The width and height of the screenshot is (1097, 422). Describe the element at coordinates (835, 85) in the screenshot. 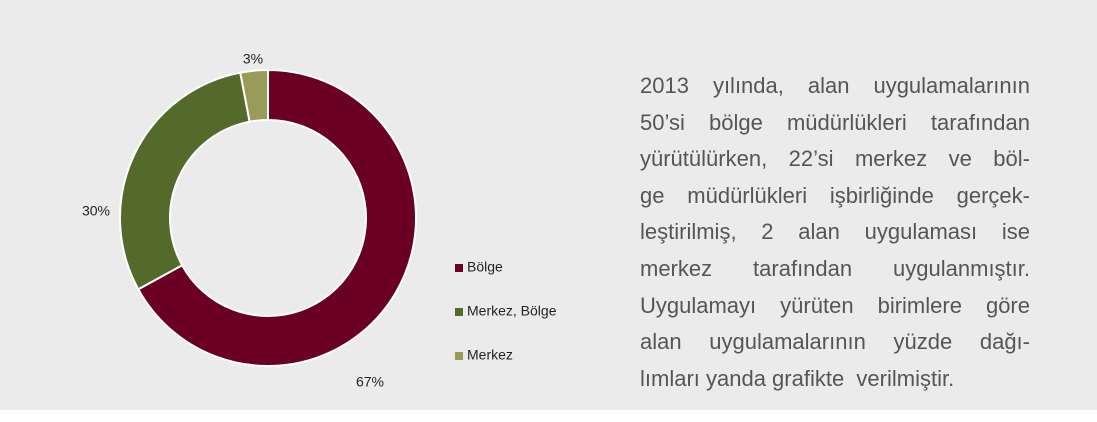

I see `text-line: 2013 yılında, alan uygulamalarının` at that location.